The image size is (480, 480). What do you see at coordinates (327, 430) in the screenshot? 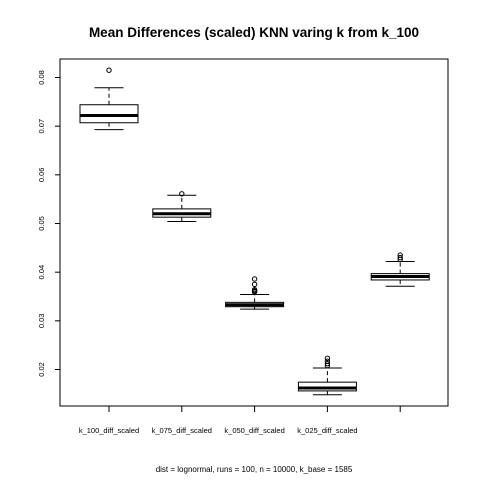
I see `x-tick-label: k_025_diff_scaled` at bounding box center [327, 430].